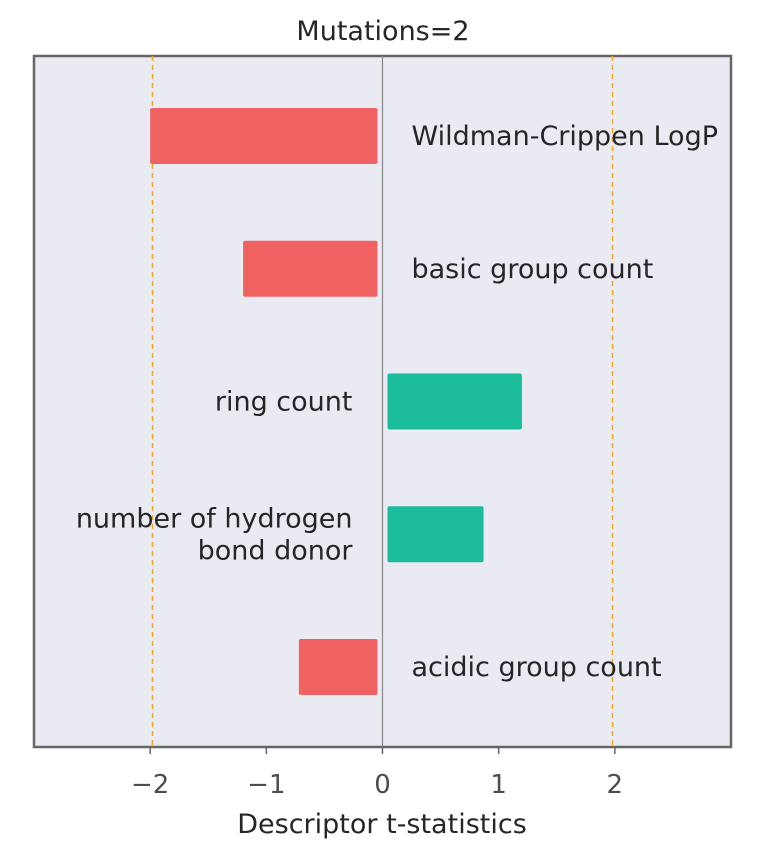  Describe the element at coordinates (565, 136) in the screenshot. I see `bar-label-1: Wildman-Crippen LogP` at that location.